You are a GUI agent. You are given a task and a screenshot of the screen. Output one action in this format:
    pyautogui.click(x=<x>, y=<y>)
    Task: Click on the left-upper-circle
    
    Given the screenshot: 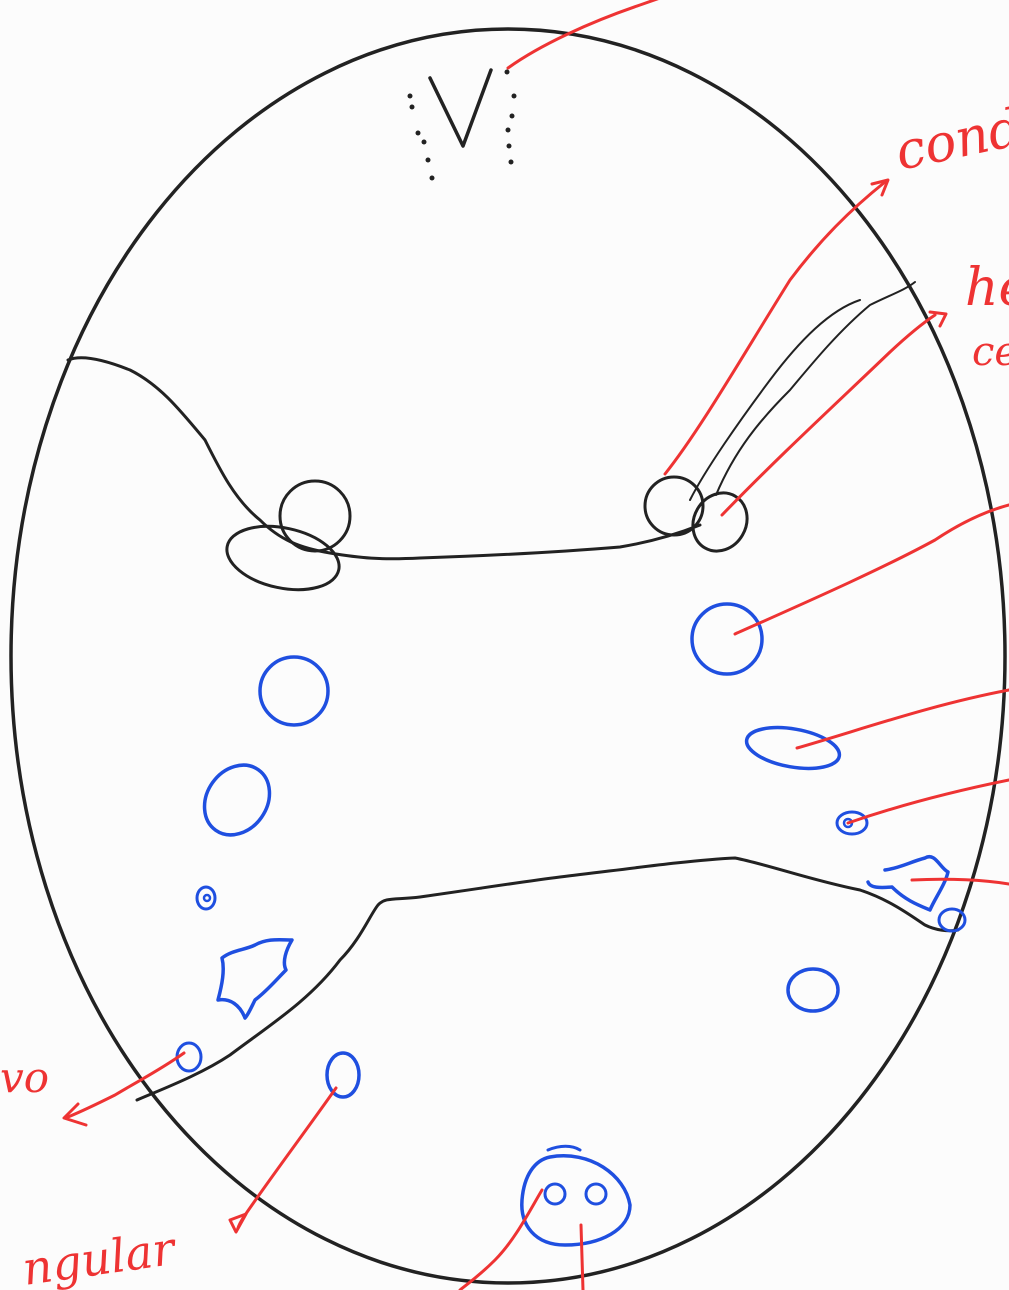 What is the action you would take?
    pyautogui.click(x=315, y=516)
    